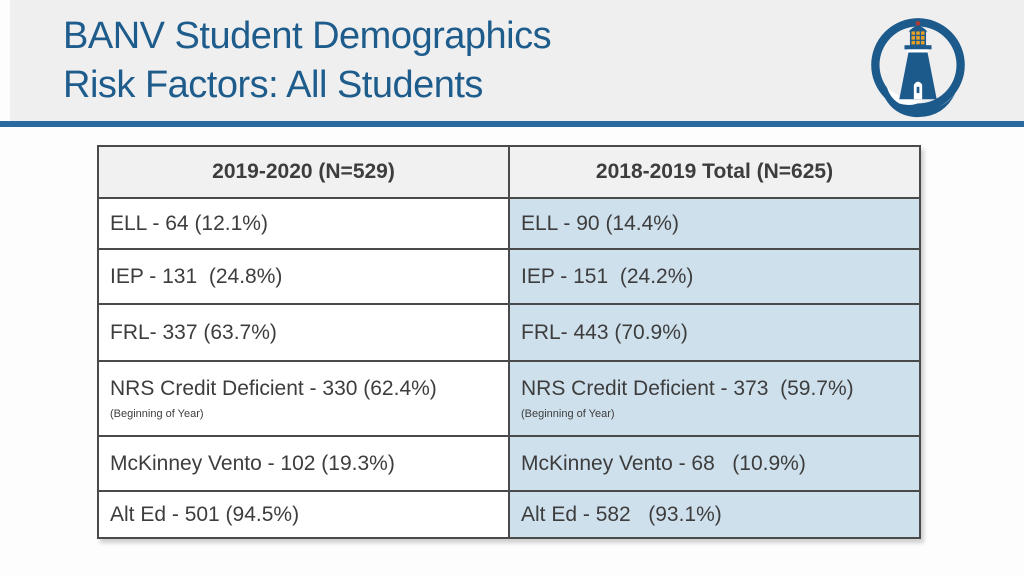 The width and height of the screenshot is (1024, 576). I want to click on cell-ell-2019: ELL - 64 (12.1%), so click(303, 223).